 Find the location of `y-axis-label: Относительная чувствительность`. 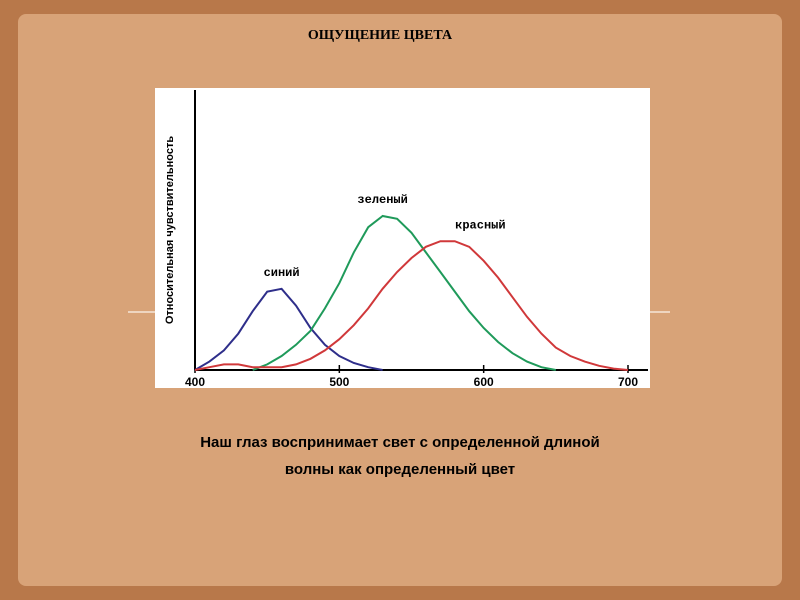

y-axis-label: Относительная чувствительность is located at coordinates (170, 230).